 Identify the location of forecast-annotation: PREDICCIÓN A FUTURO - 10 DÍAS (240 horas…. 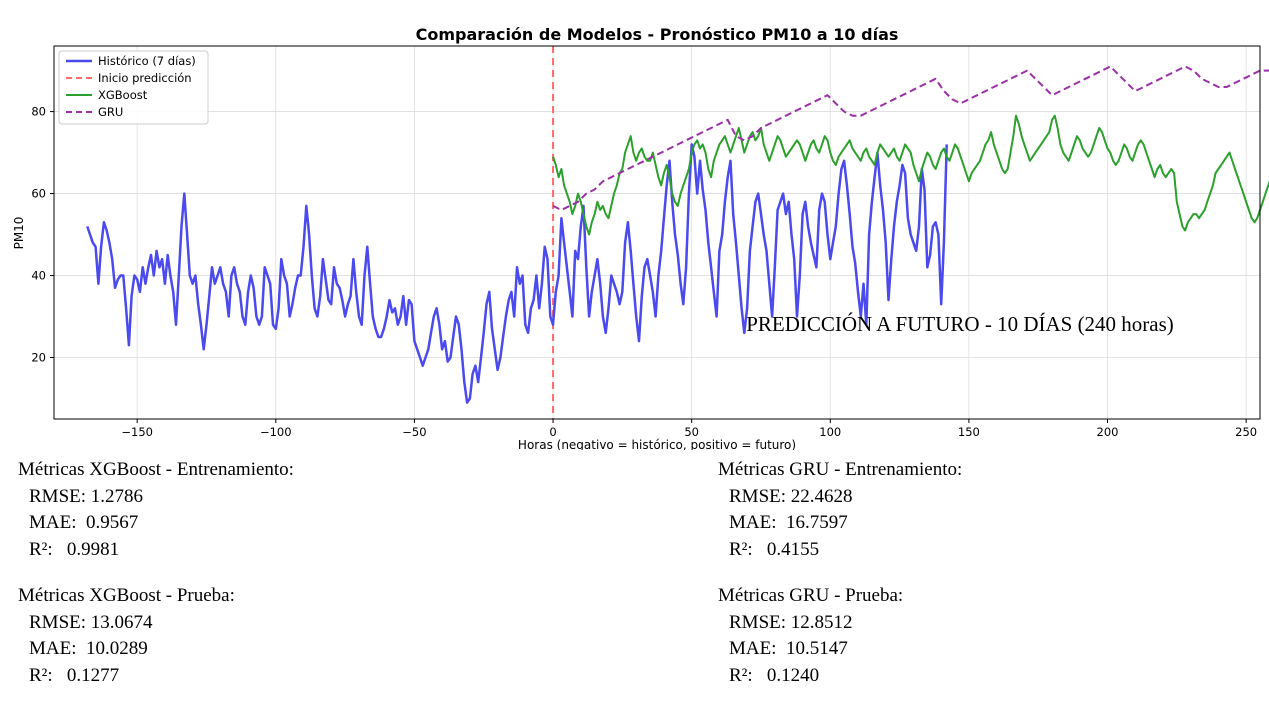
(960, 324).